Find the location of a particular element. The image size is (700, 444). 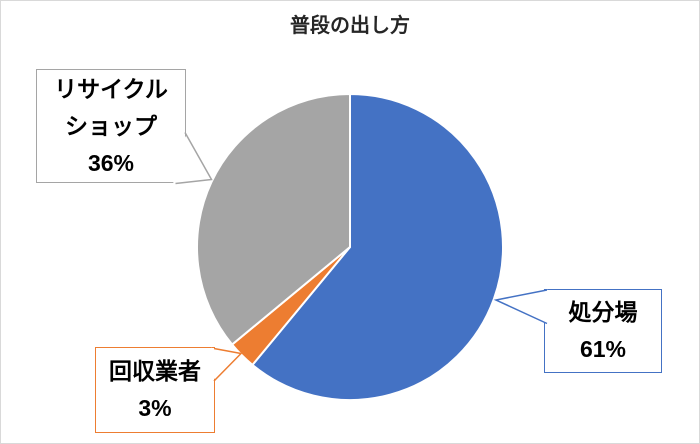

callout-label: リサイクル is located at coordinates (111, 88).